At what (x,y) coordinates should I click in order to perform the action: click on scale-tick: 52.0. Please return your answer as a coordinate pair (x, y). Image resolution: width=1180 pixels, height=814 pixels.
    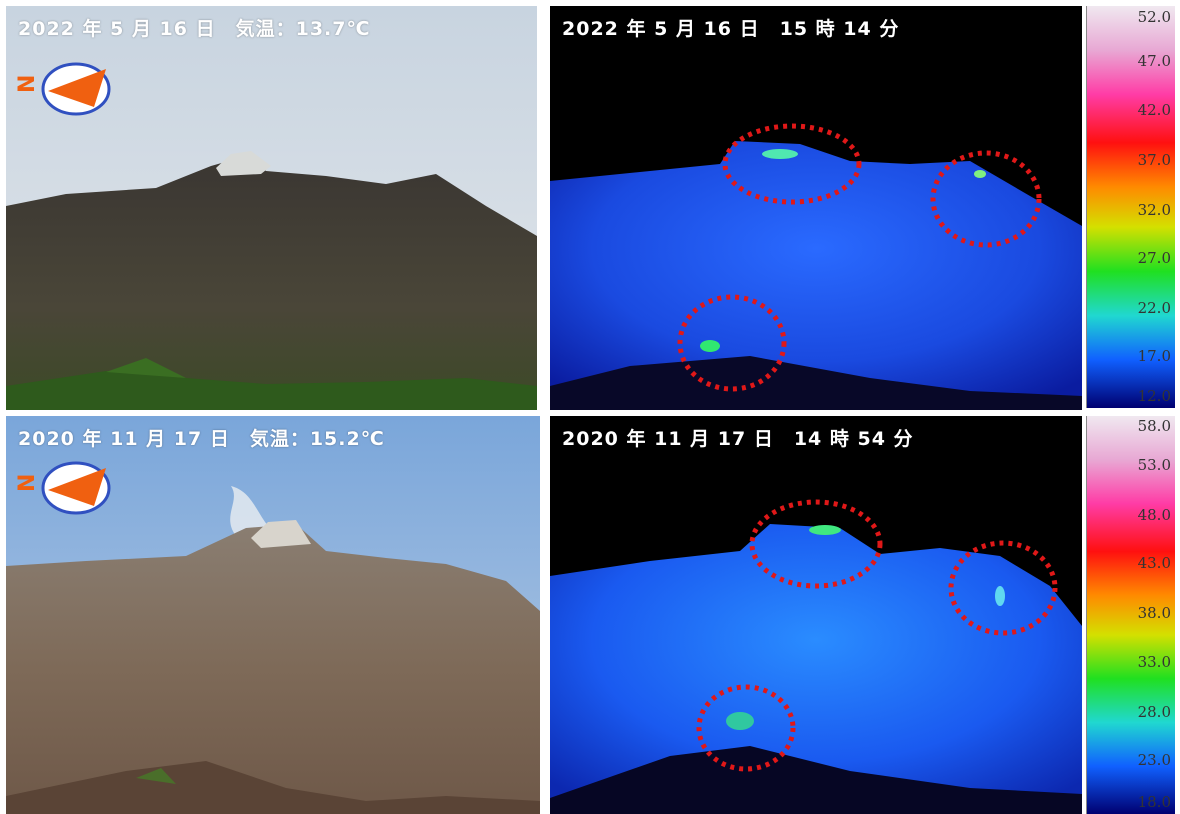
    Looking at the image, I should click on (1154, 17).